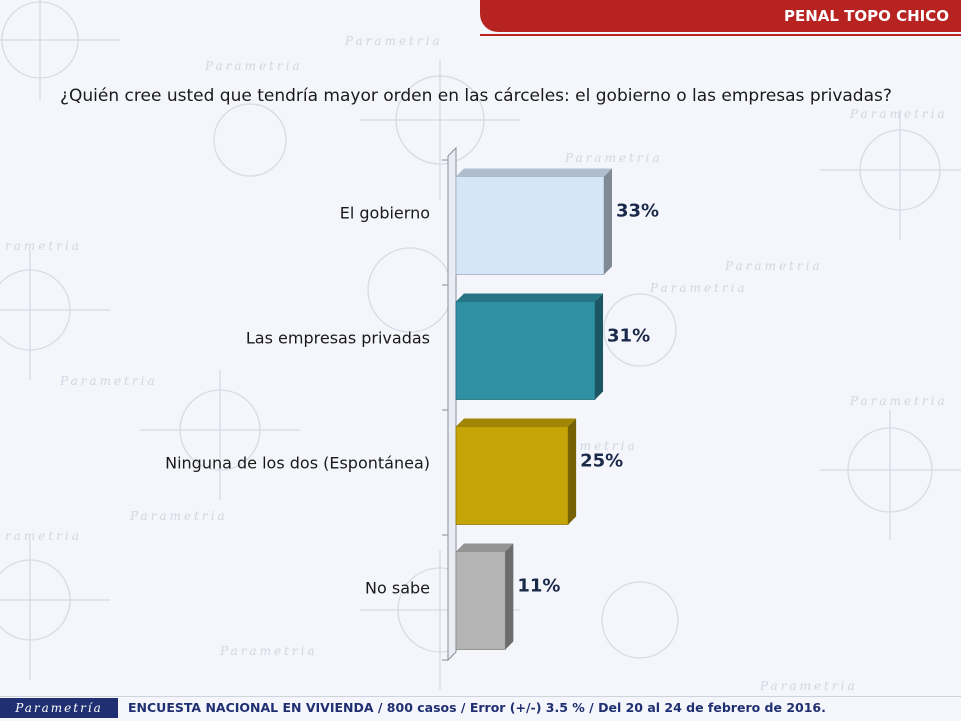  Describe the element at coordinates (516, 422) in the screenshot. I see `bar-3-top` at that location.